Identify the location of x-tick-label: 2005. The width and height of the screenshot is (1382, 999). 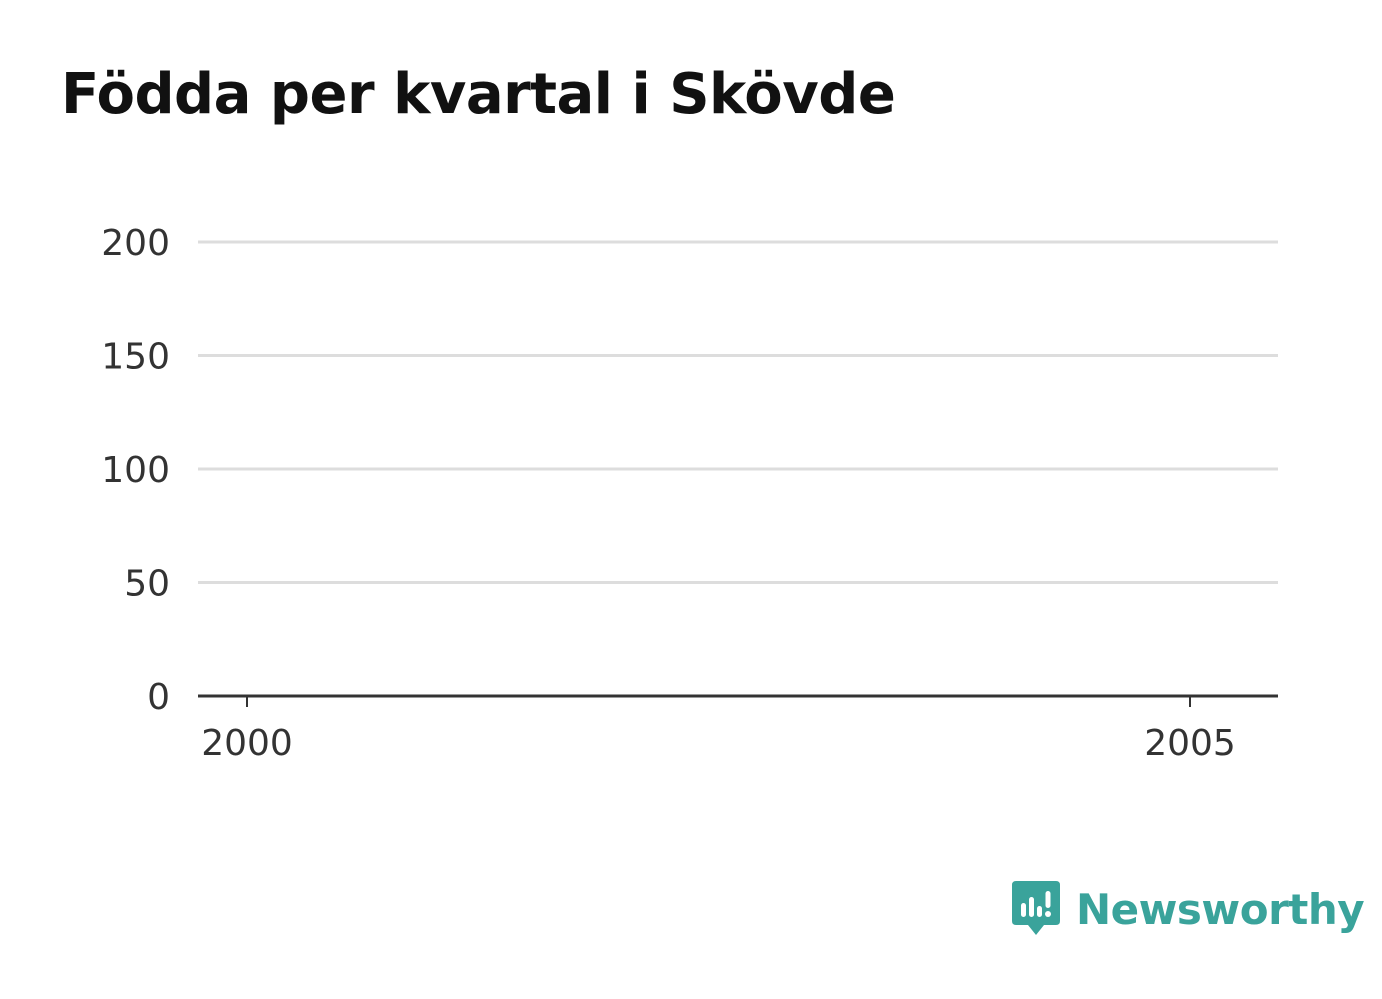
(1190, 743).